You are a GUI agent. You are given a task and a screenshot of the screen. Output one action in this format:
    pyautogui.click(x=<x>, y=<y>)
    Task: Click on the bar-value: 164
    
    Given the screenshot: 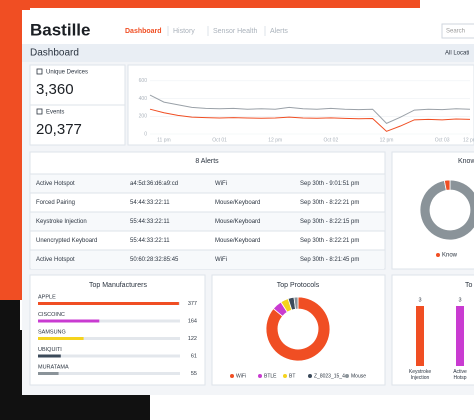 What is the action you would take?
    pyautogui.click(x=192, y=321)
    